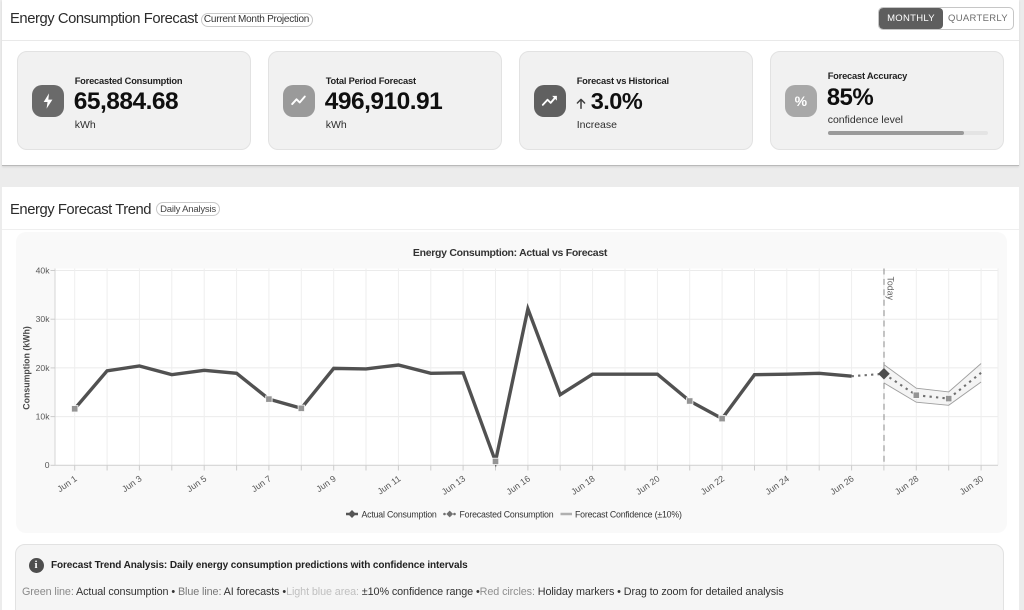 This screenshot has width=1024, height=610. I want to click on svg-text: 0, so click(47, 465).